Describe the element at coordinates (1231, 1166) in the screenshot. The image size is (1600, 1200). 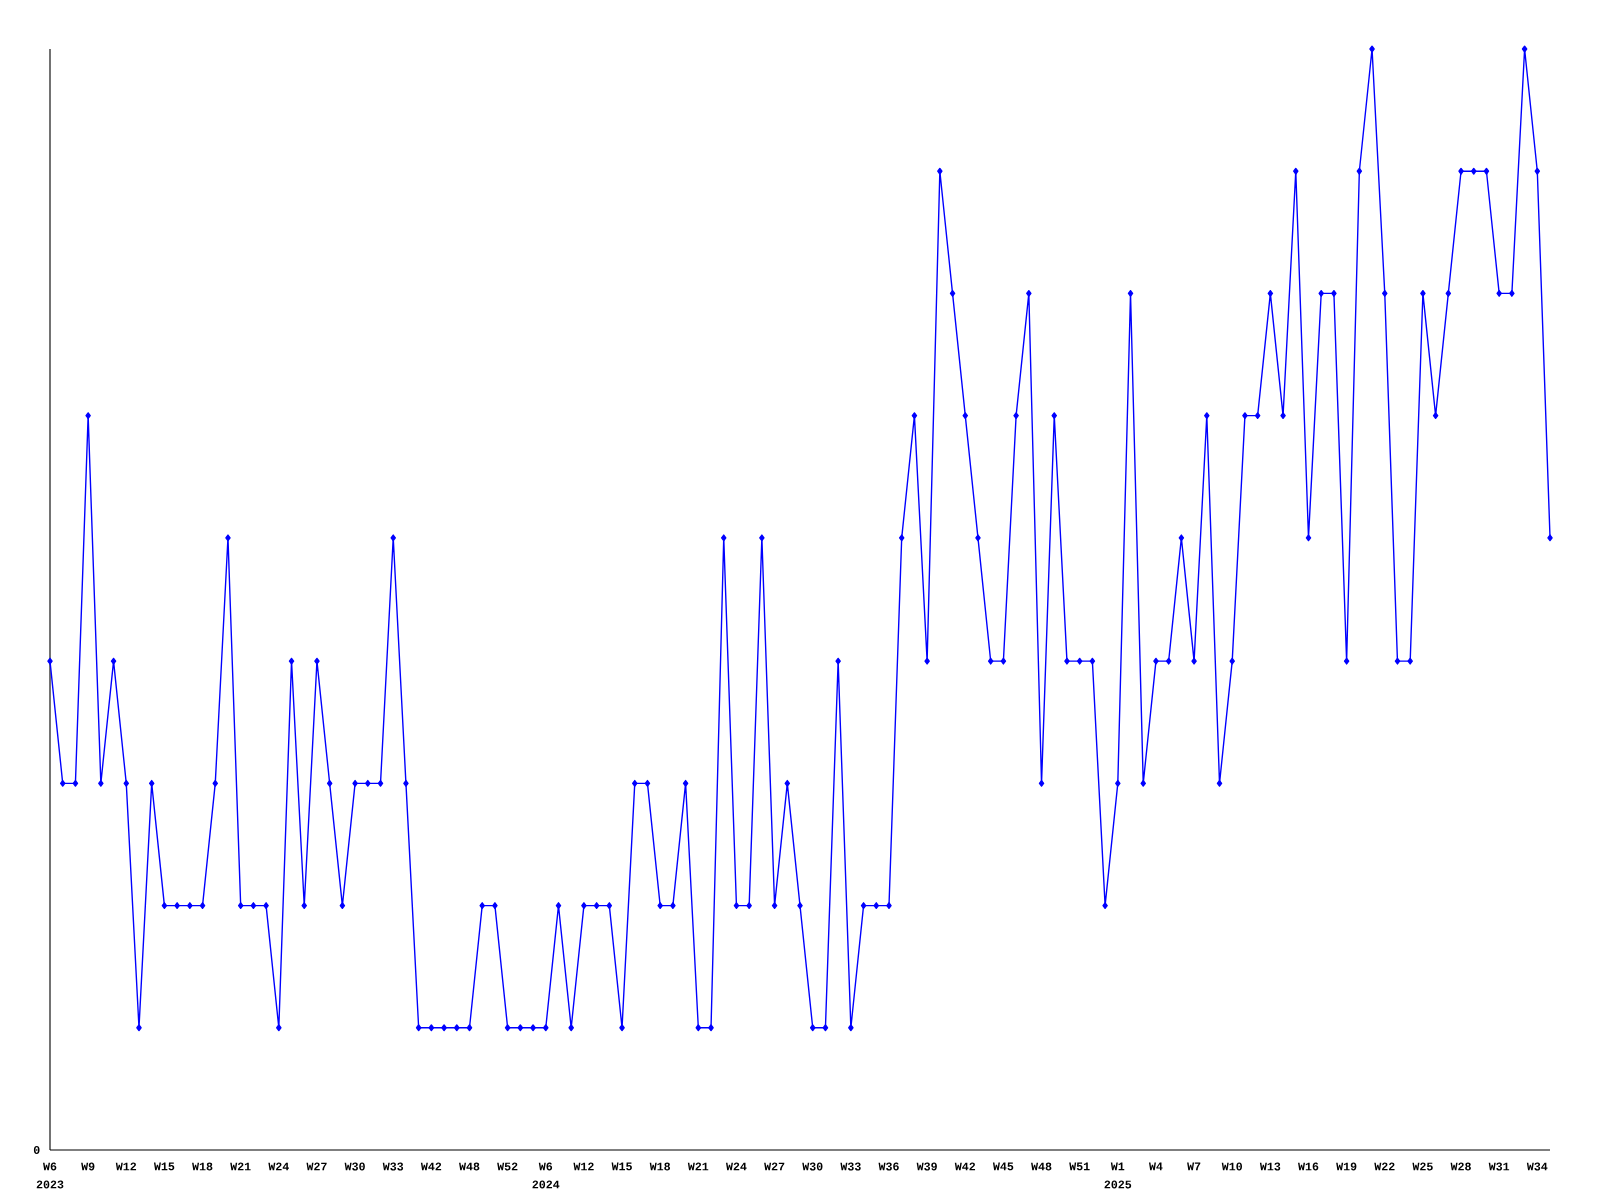
I see `x-tick-label: W10` at that location.